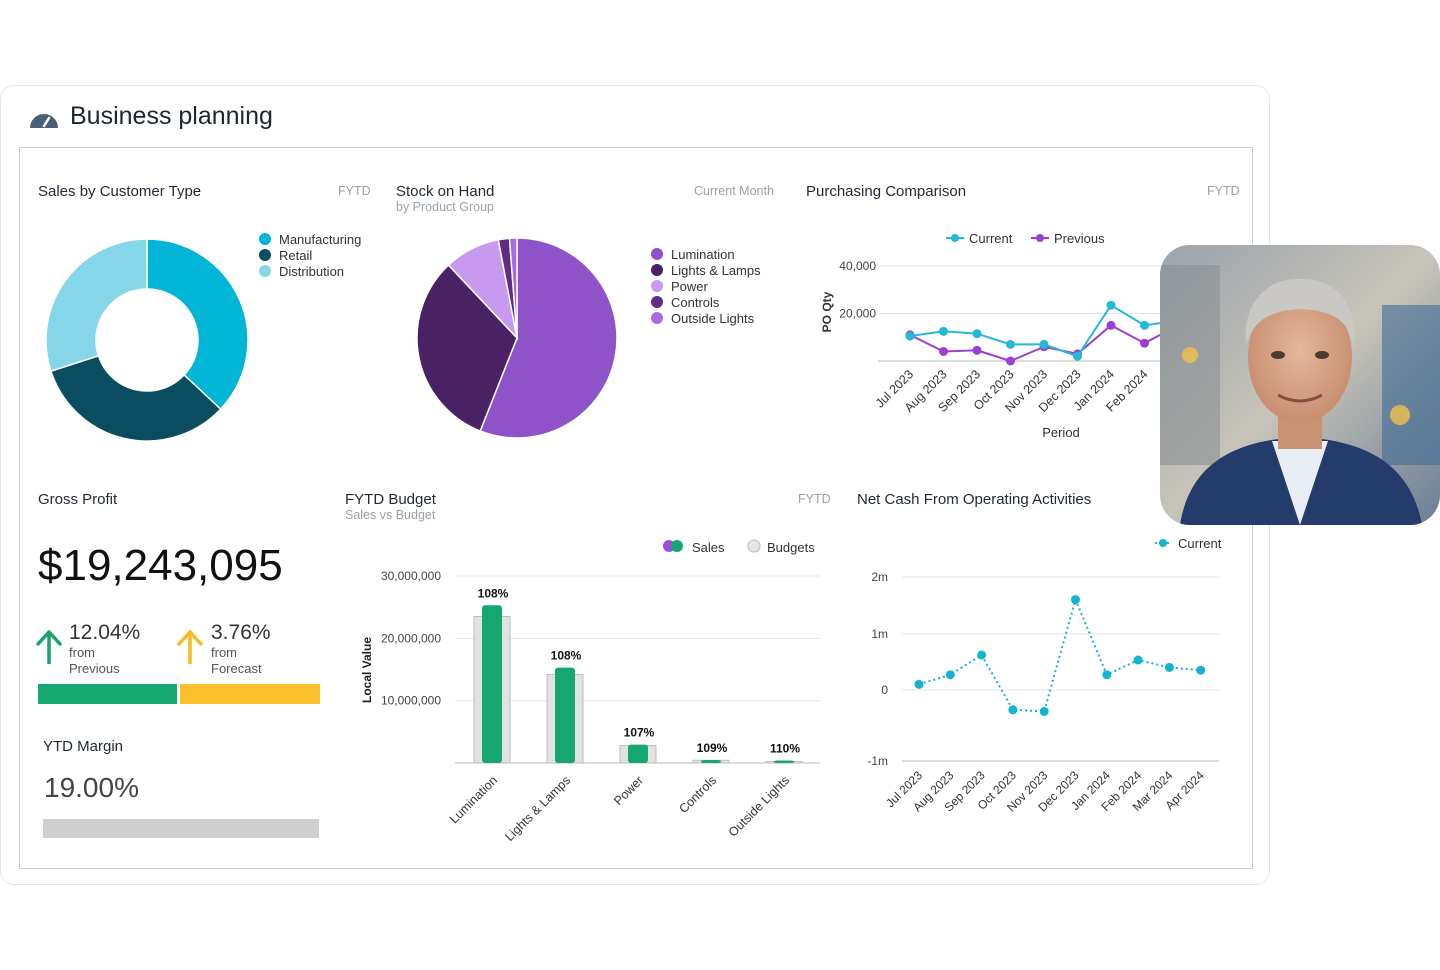  I want to click on legend-sales: Sales, so click(708, 547).